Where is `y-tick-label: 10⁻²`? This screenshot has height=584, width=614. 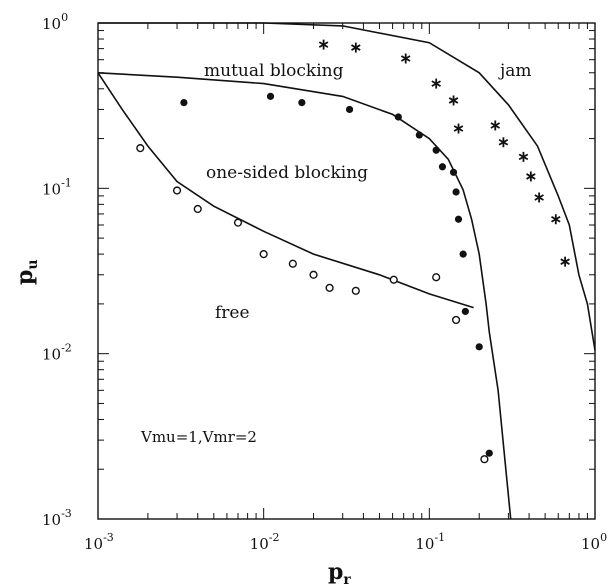 y-tick-label: 10⁻² is located at coordinates (57, 353).